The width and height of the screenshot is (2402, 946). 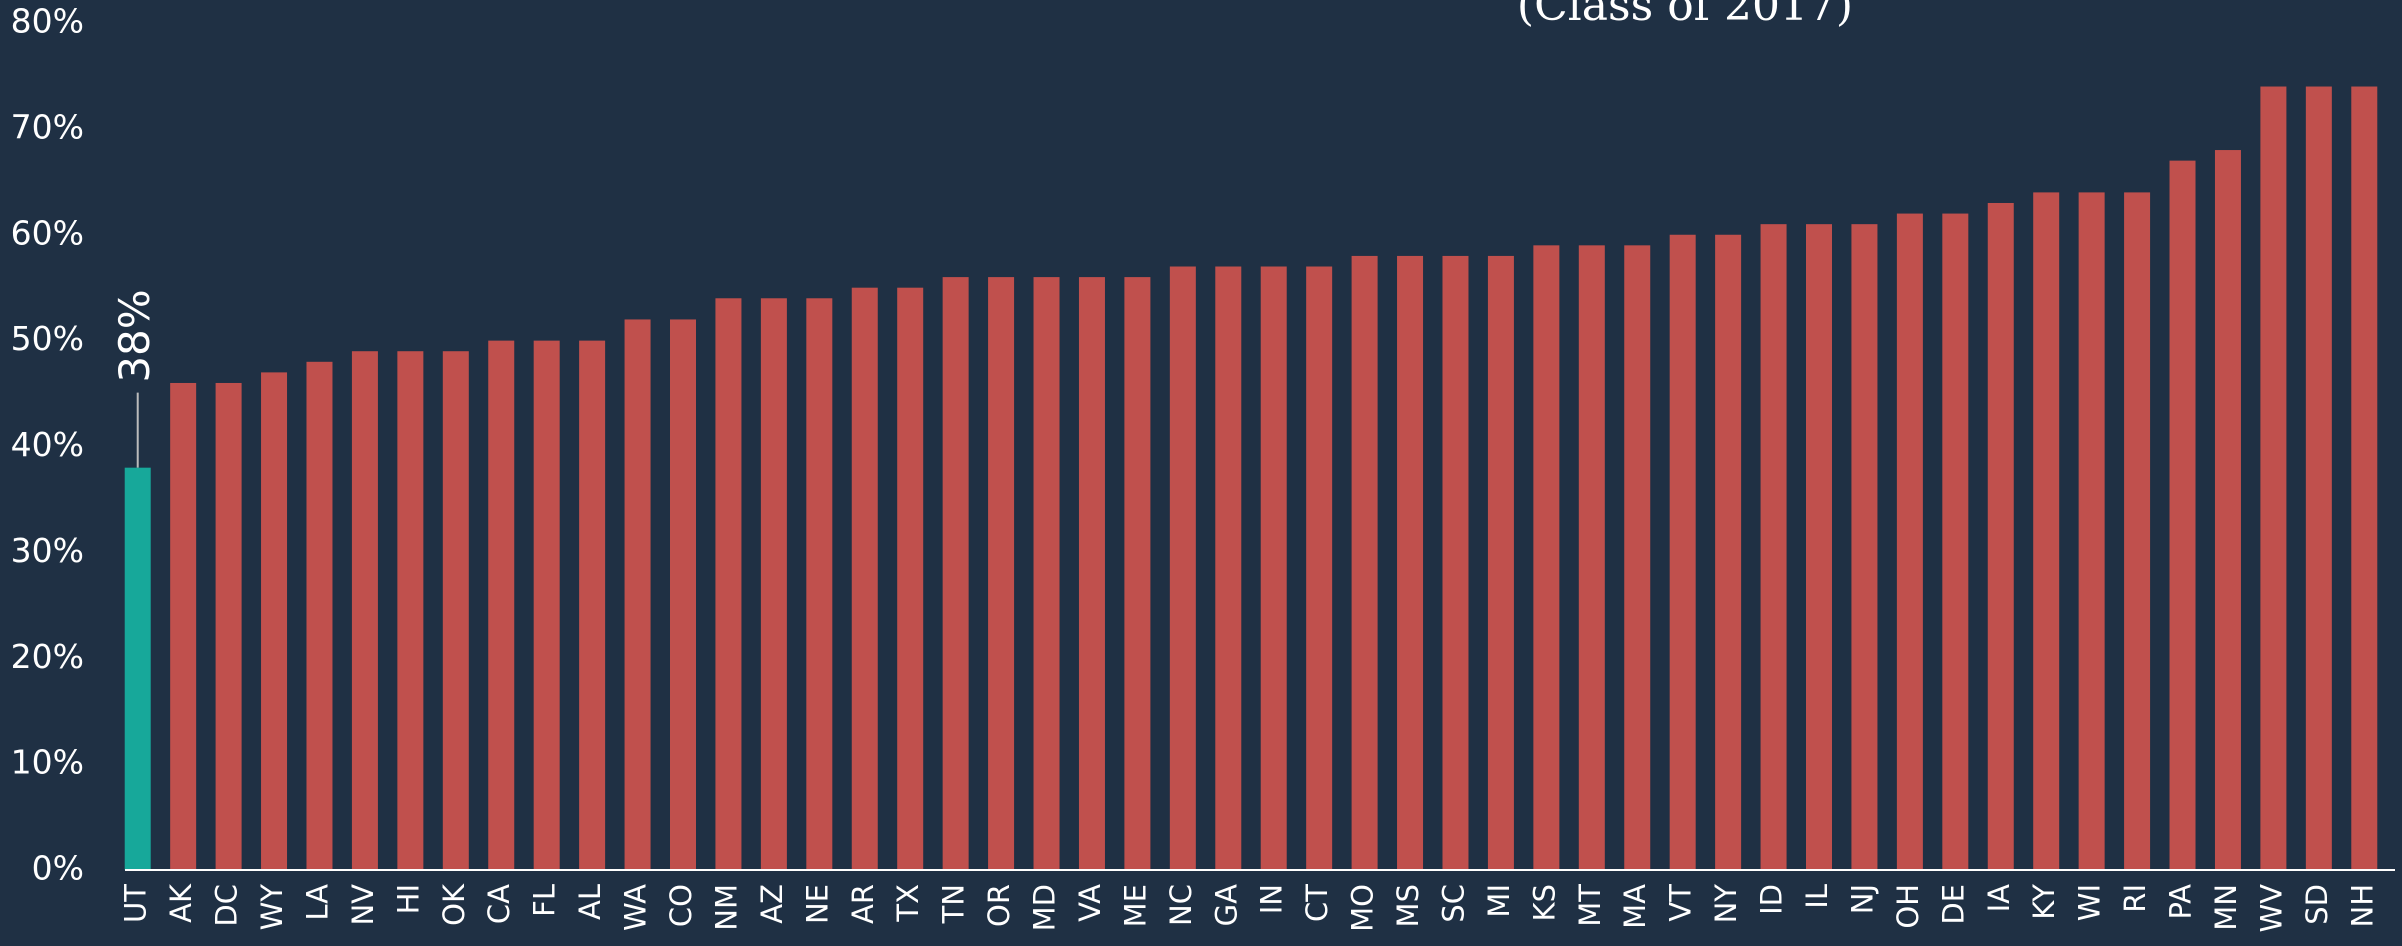 I want to click on x-tick-label: CT, so click(x=1317, y=903).